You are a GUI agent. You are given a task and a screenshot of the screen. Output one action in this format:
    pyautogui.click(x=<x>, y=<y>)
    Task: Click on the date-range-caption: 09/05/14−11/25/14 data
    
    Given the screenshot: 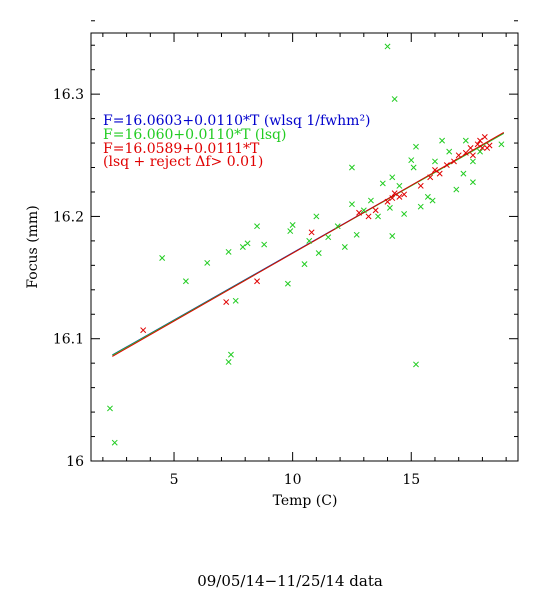 What is the action you would take?
    pyautogui.click(x=290, y=581)
    